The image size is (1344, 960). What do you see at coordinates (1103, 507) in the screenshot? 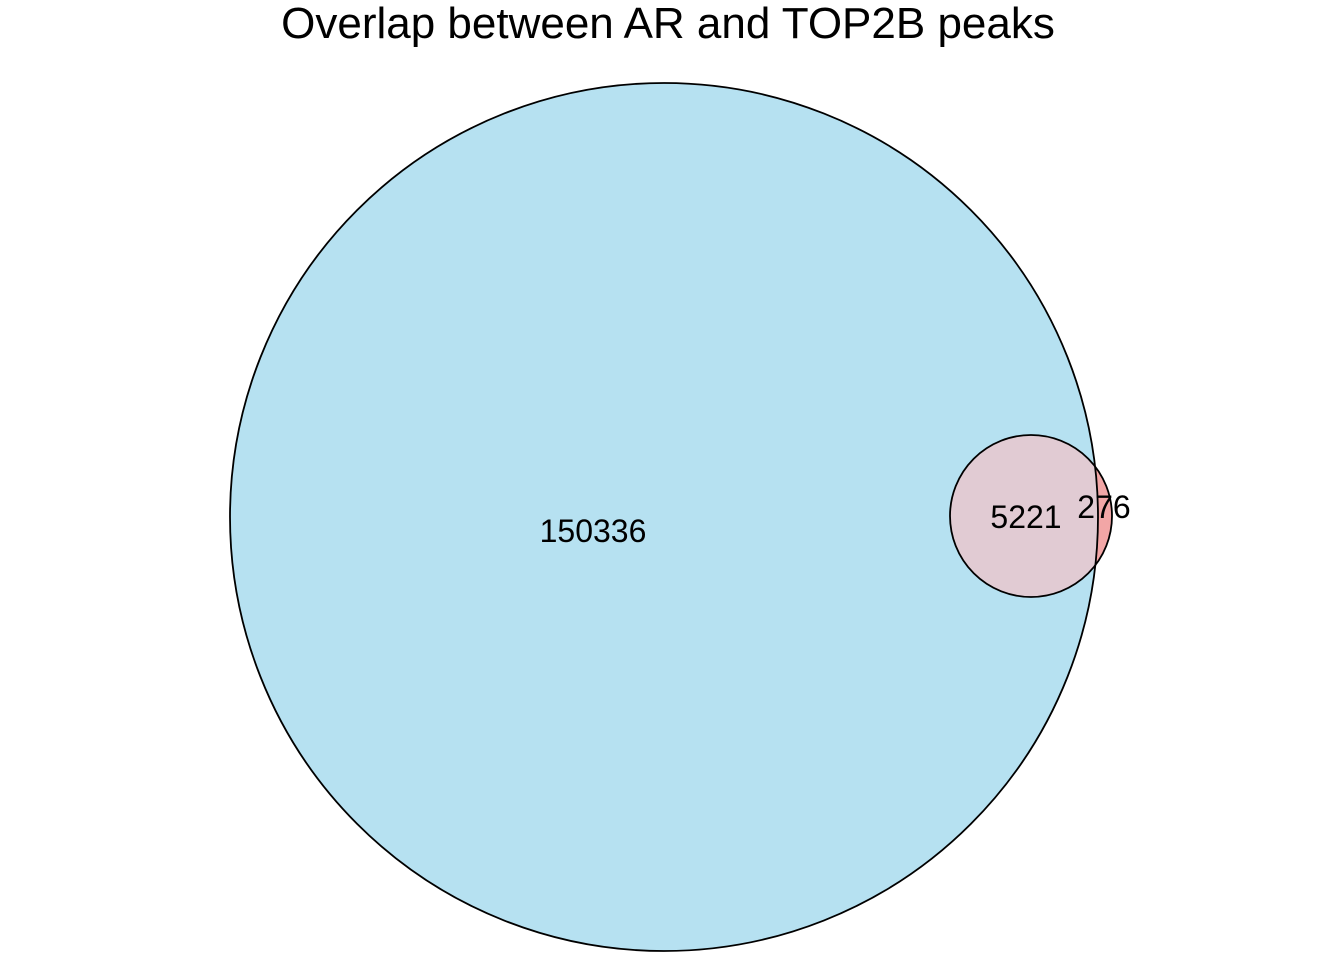
I see `top2b-only-count-label: 276` at bounding box center [1103, 507].